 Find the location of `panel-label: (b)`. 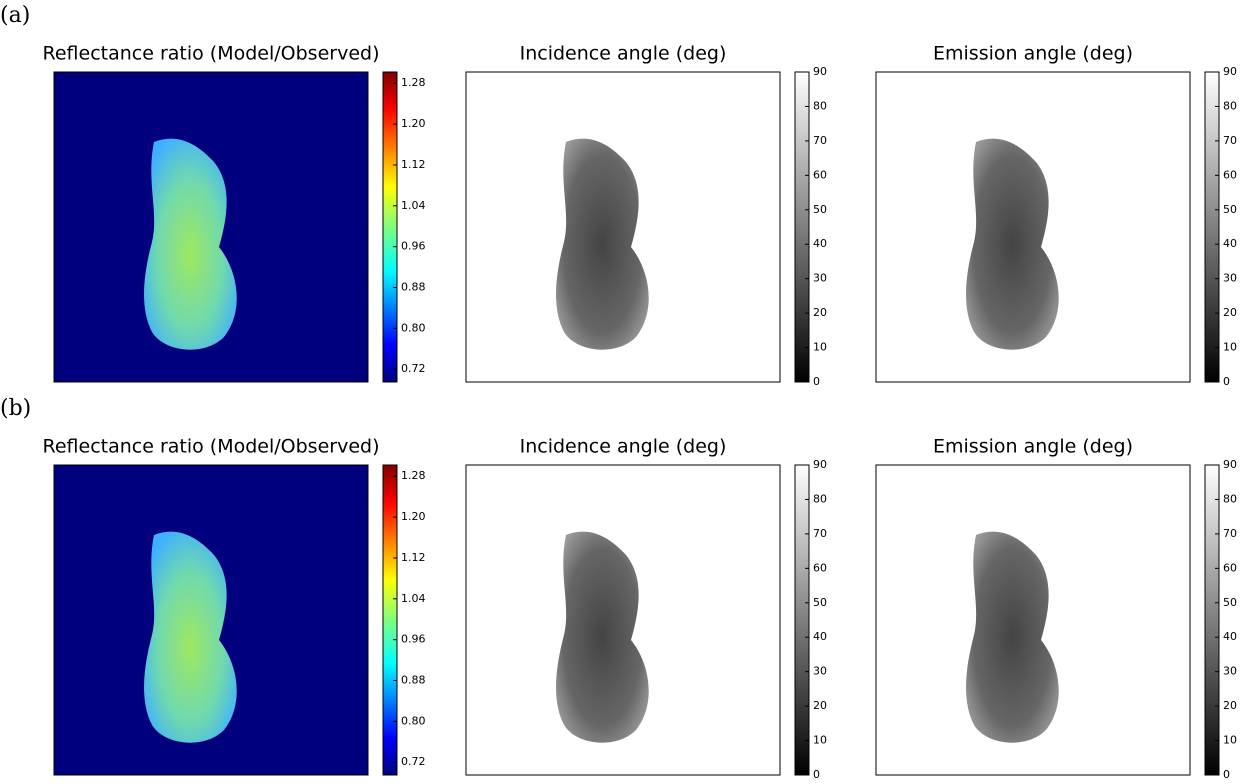

panel-label: (b) is located at coordinates (15, 408).